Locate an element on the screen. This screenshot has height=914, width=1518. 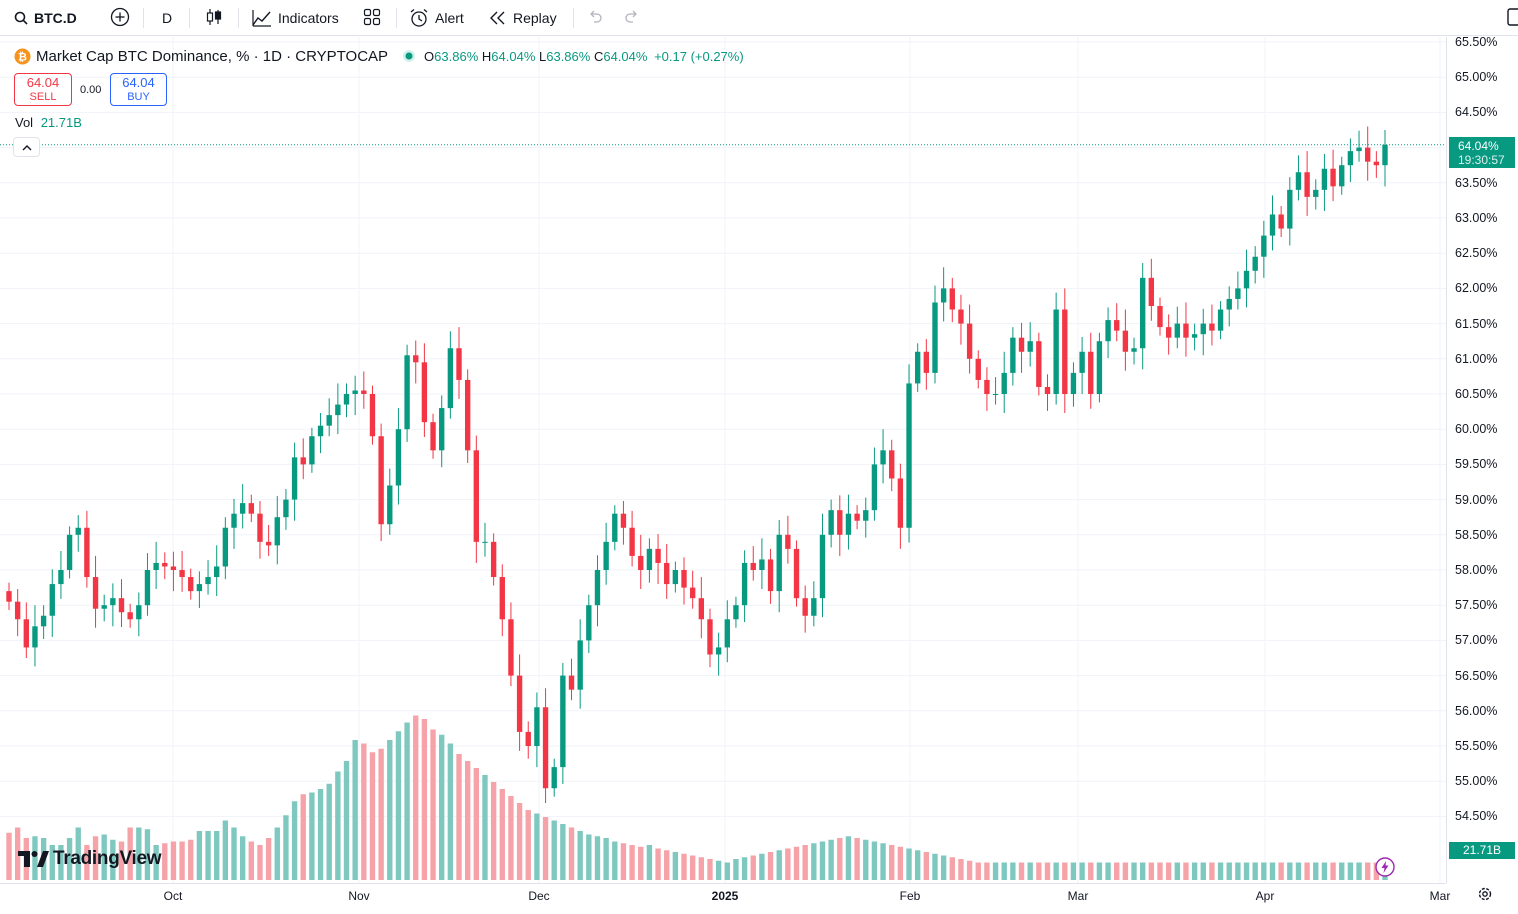
alert-button: Alert is located at coordinates (436, 18).